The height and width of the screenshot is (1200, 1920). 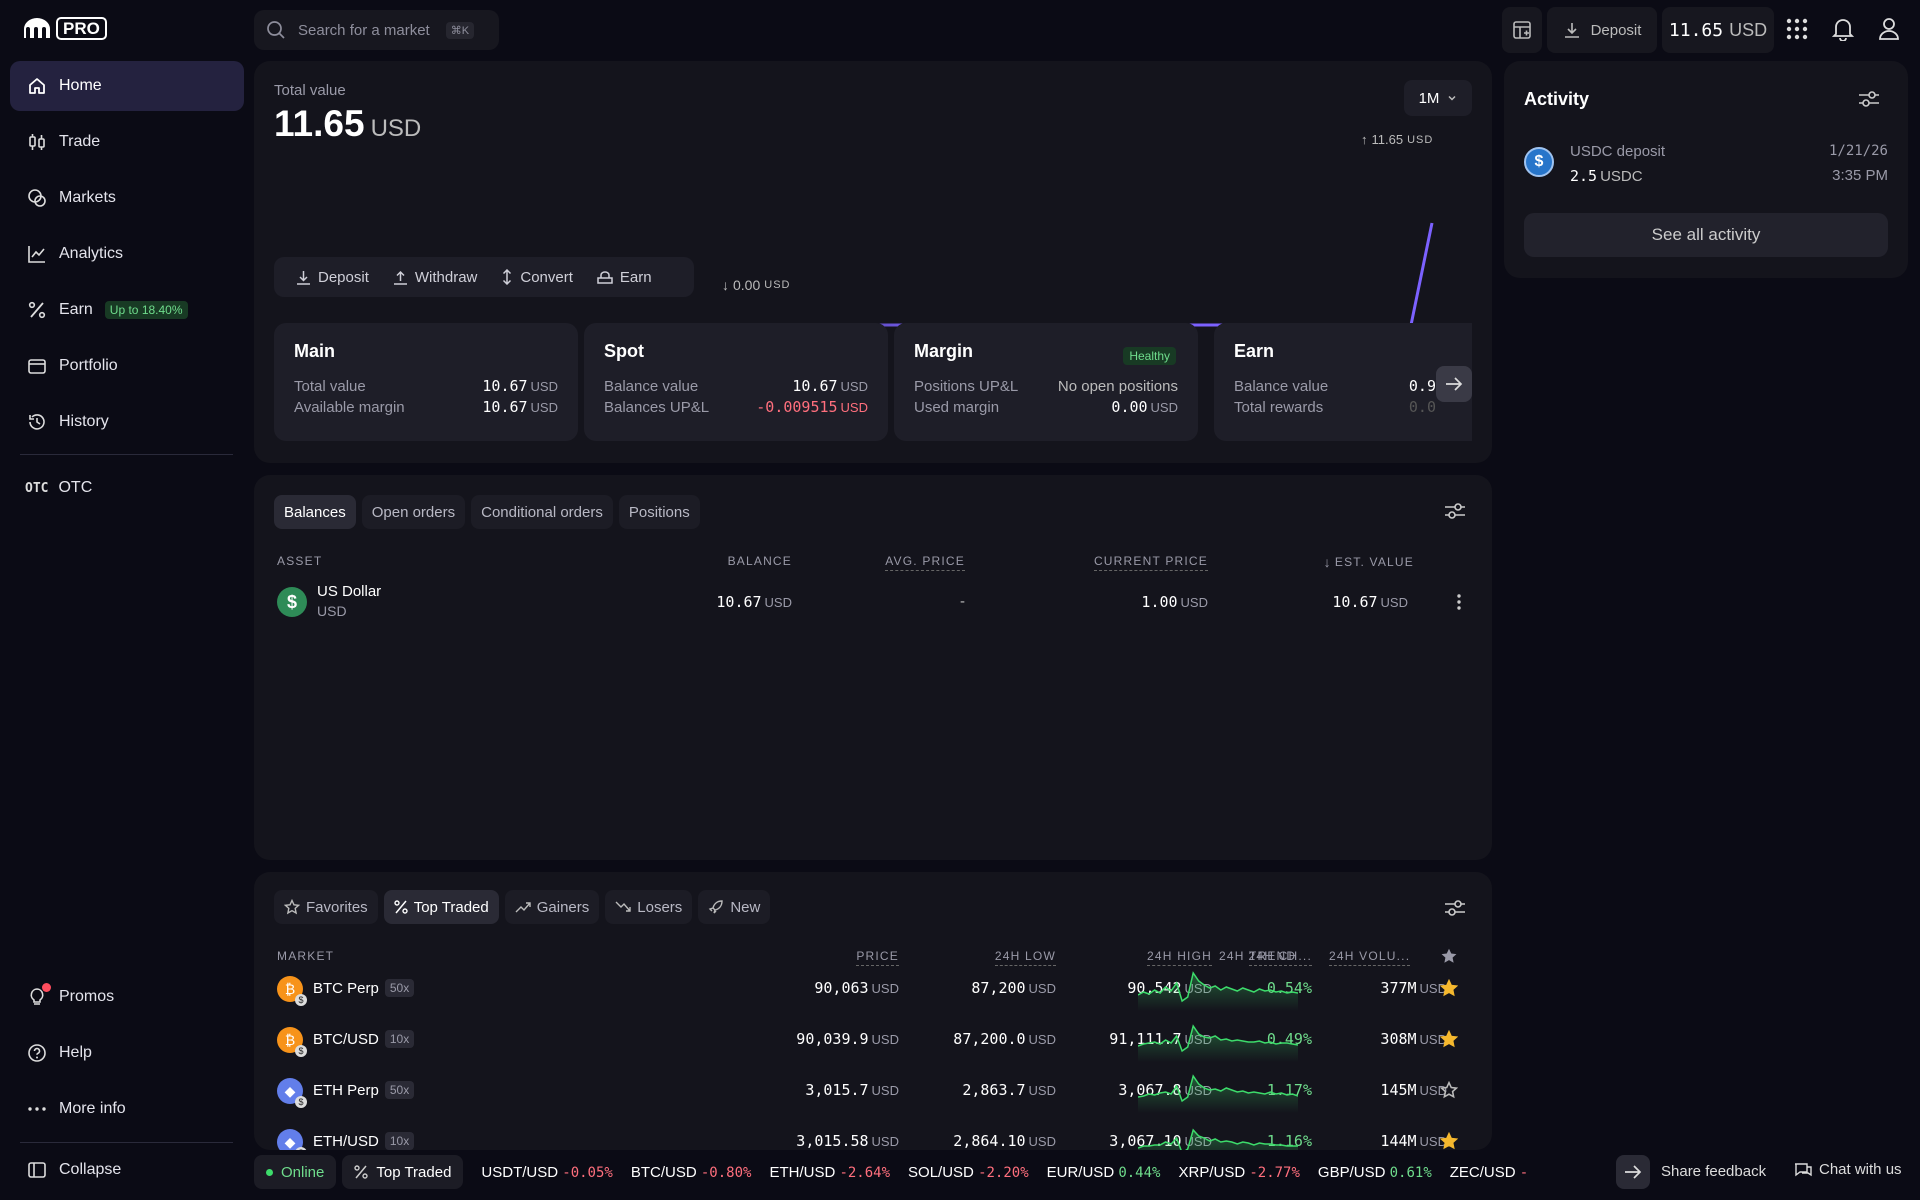 What do you see at coordinates (1218, 987) in the screenshot?
I see `sparkline-line` at bounding box center [1218, 987].